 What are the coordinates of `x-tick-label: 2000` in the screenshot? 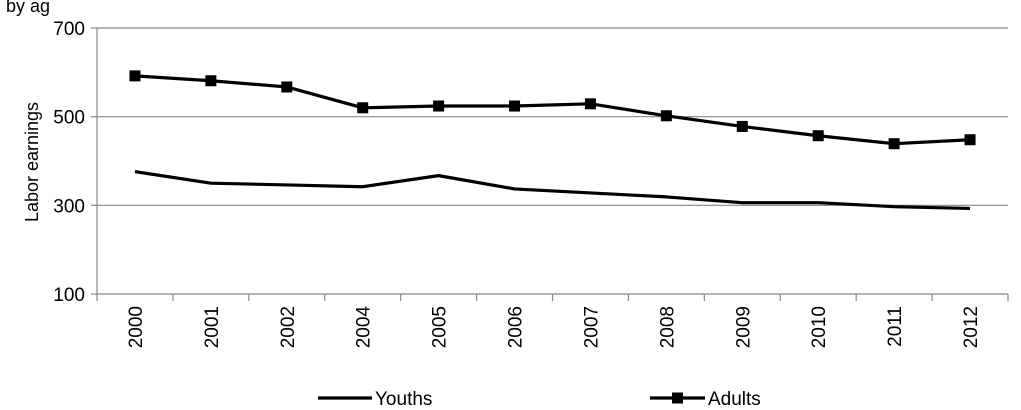 It's located at (136, 327).